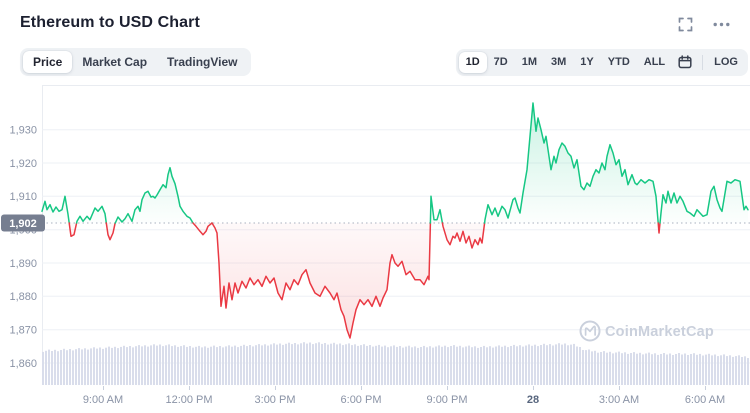 Image resolution: width=750 pixels, height=413 pixels. What do you see at coordinates (619, 62) in the screenshot?
I see `range-button-ytd: YTD` at bounding box center [619, 62].